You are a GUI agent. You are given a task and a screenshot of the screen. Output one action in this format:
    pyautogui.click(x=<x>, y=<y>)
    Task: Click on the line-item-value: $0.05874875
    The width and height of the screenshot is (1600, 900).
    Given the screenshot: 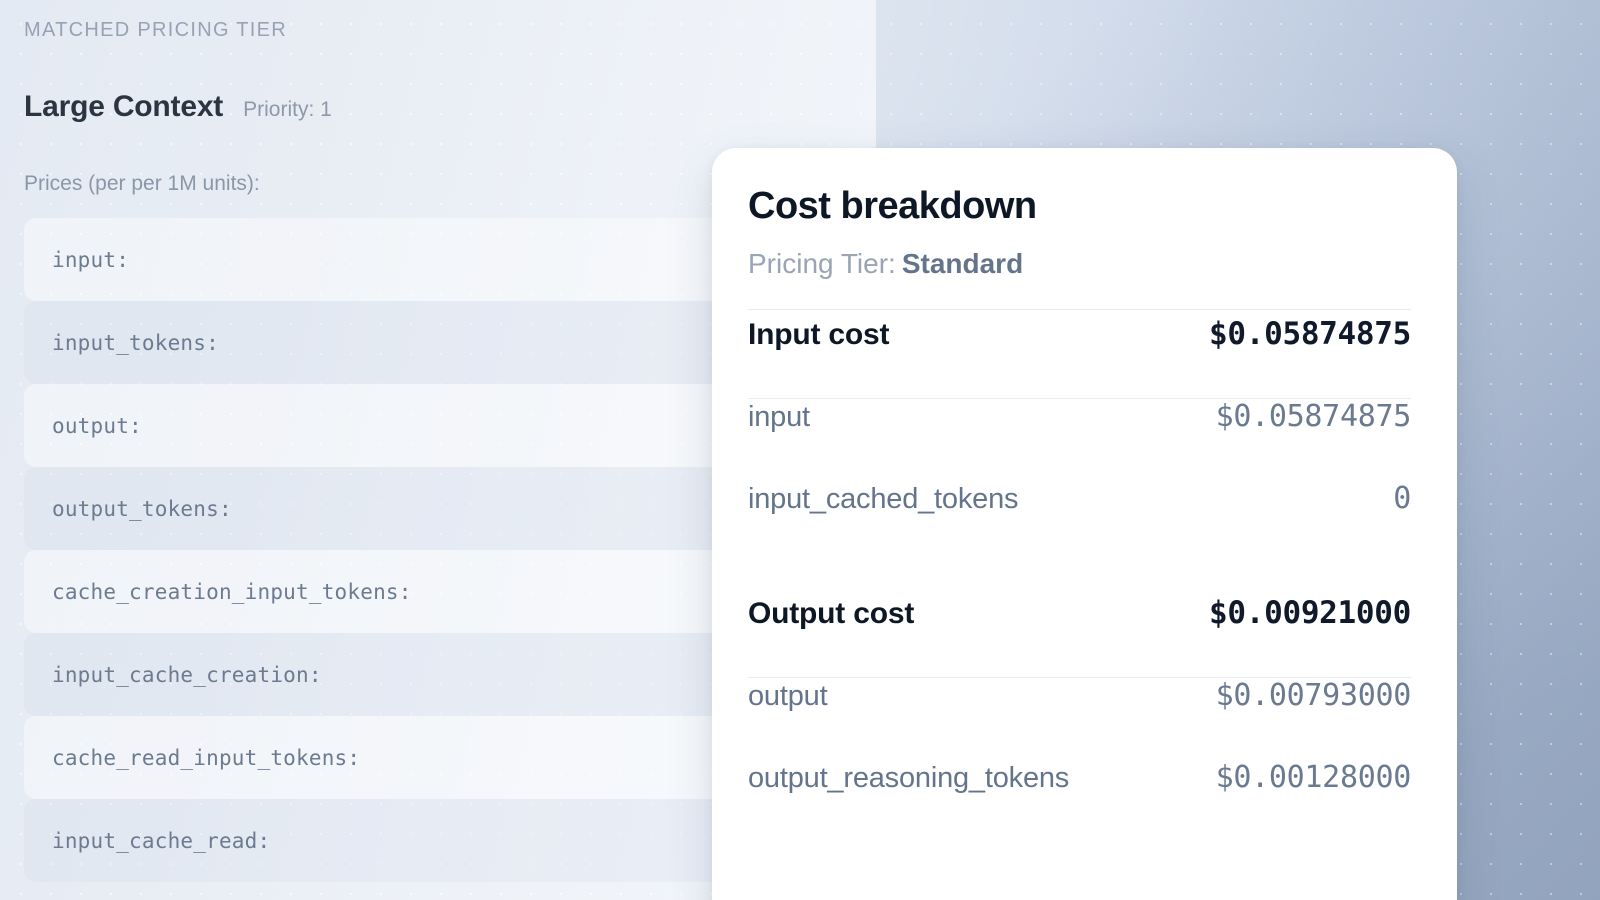 What is the action you would take?
    pyautogui.click(x=1313, y=416)
    